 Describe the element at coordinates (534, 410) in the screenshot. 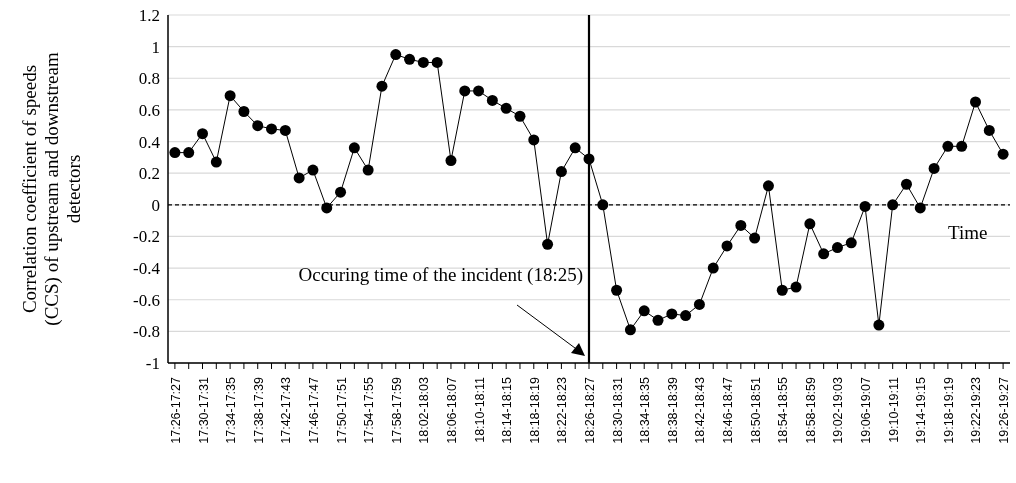

I see `x-tick-label: 18:18-18:19` at that location.